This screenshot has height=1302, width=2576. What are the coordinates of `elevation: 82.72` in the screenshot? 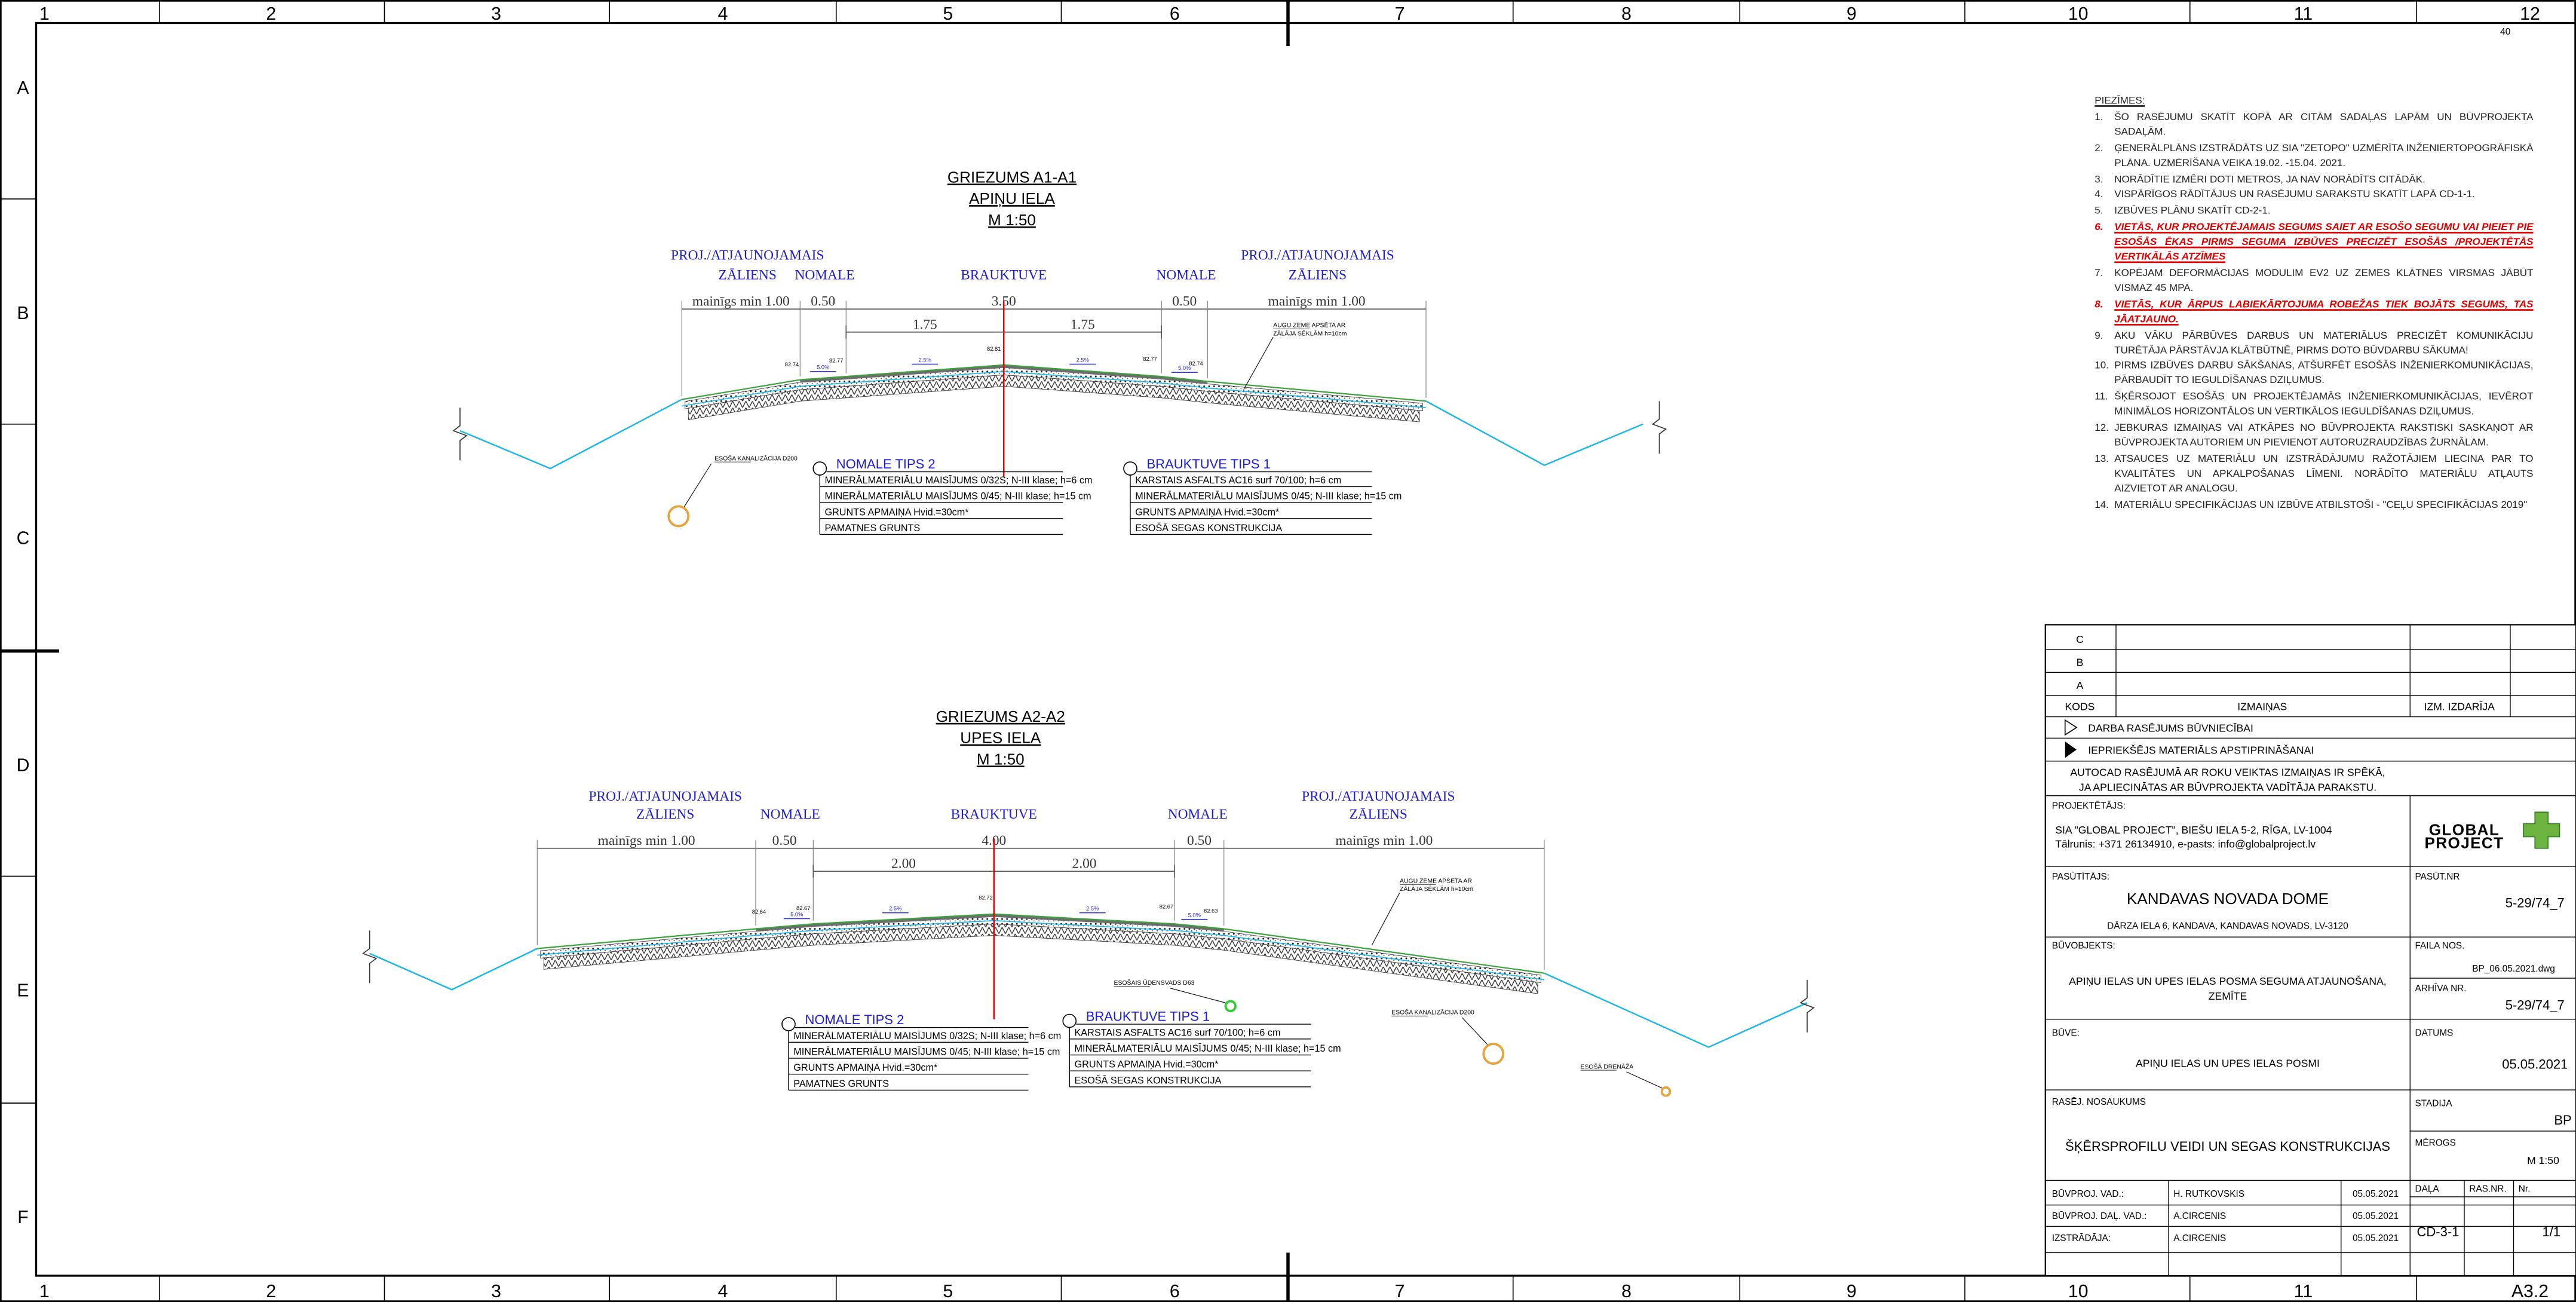 It's located at (985, 898).